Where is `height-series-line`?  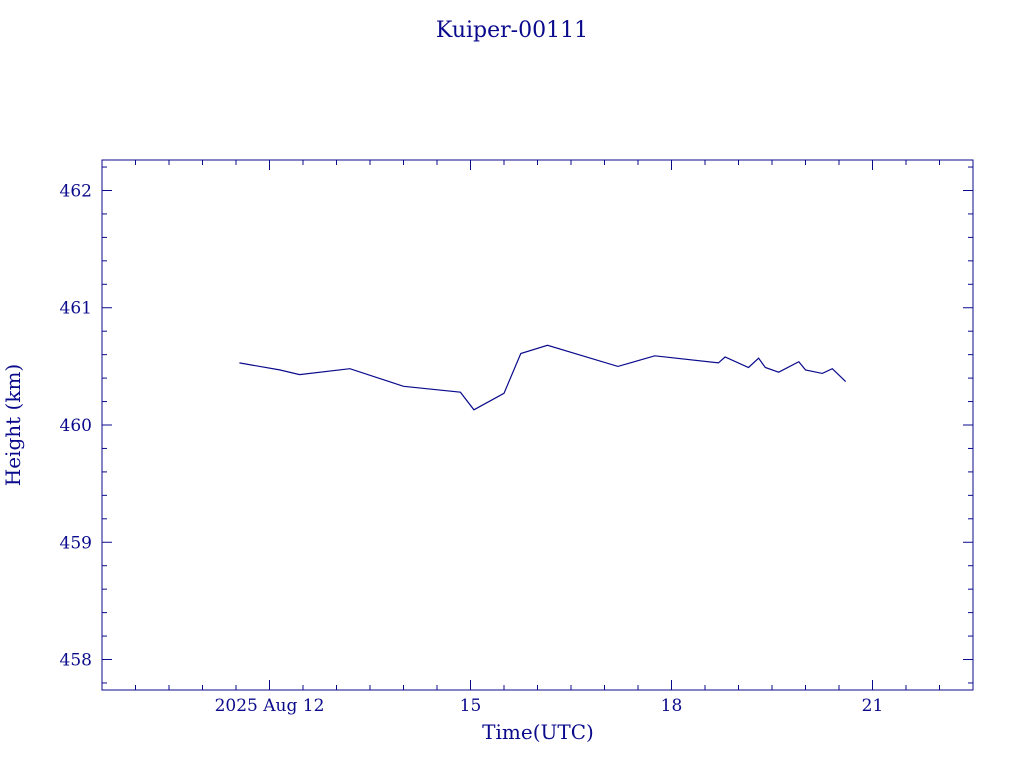
height-series-line is located at coordinates (543, 377).